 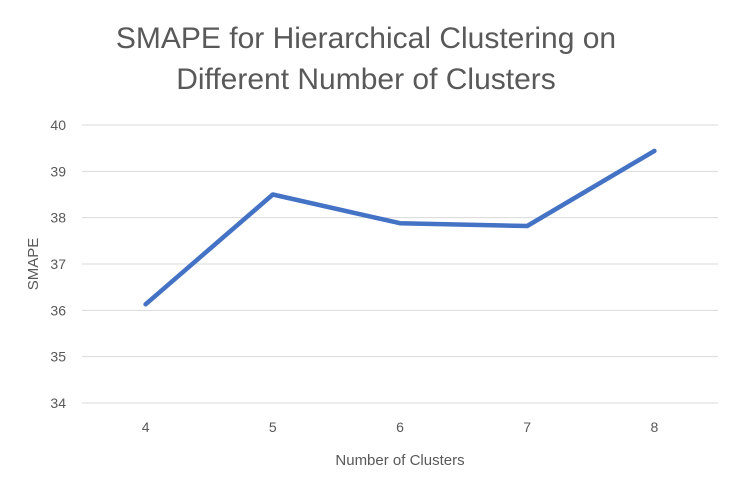 I want to click on x-axis-tick-labels: 4 5 6 7 8, so click(x=400, y=427).